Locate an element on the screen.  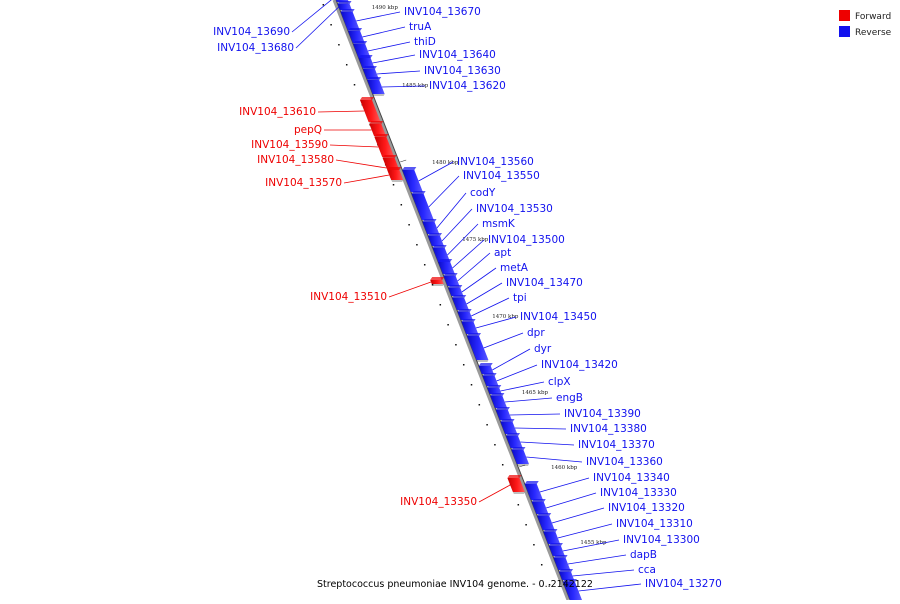
gene-label: INV104_13620 is located at coordinates (467, 86).